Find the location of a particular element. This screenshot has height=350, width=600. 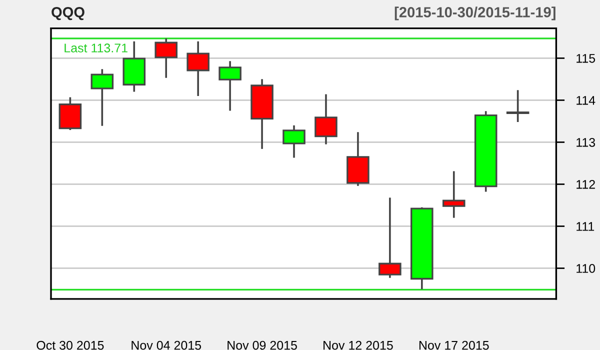

y-tick-label: 110 is located at coordinates (586, 268).